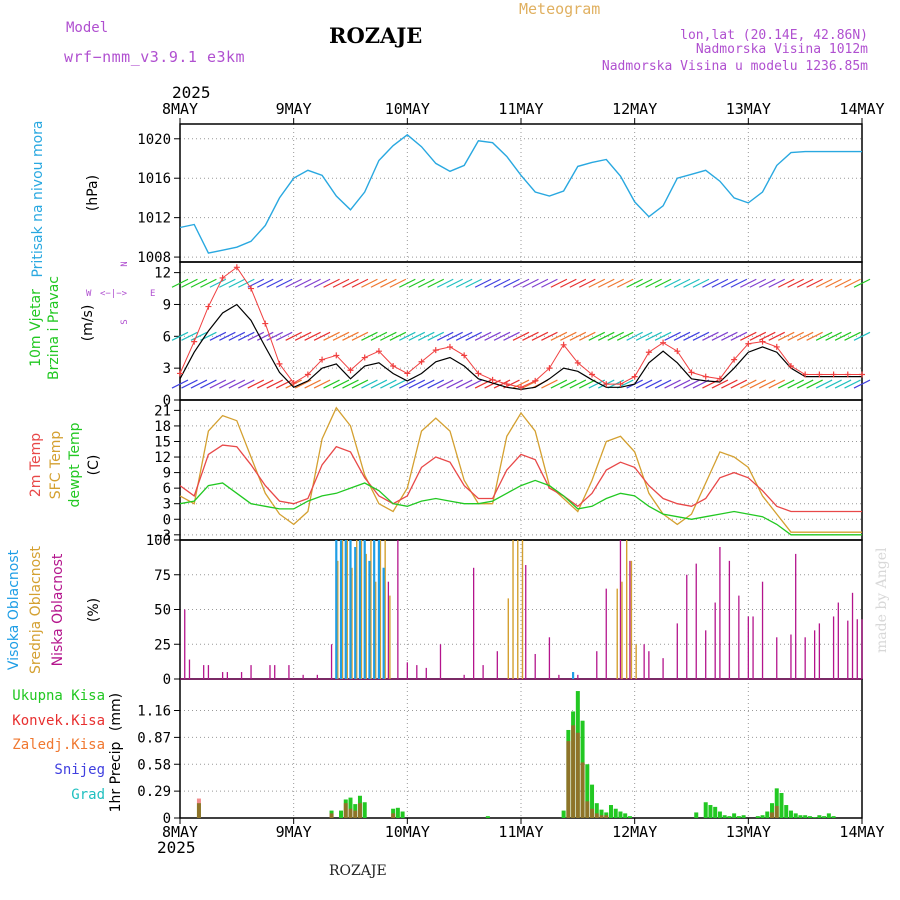 The width and height of the screenshot is (900, 900). I want to click on y-tick-label: 50, so click(162, 611).